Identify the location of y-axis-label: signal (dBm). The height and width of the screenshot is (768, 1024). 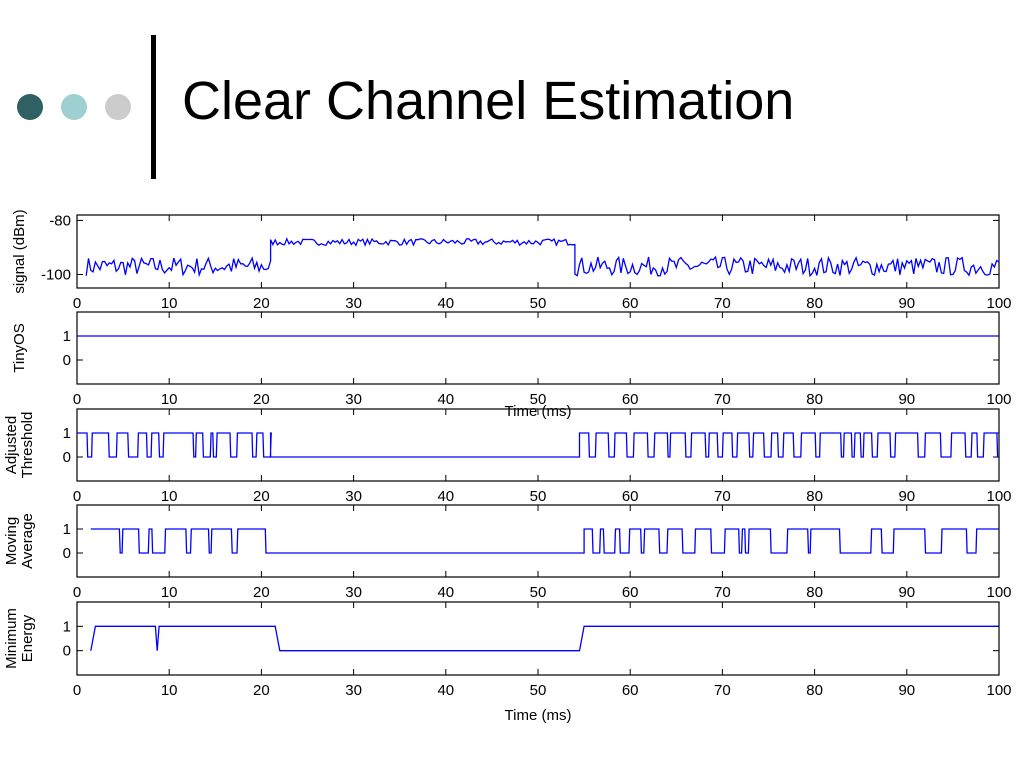
(19, 251).